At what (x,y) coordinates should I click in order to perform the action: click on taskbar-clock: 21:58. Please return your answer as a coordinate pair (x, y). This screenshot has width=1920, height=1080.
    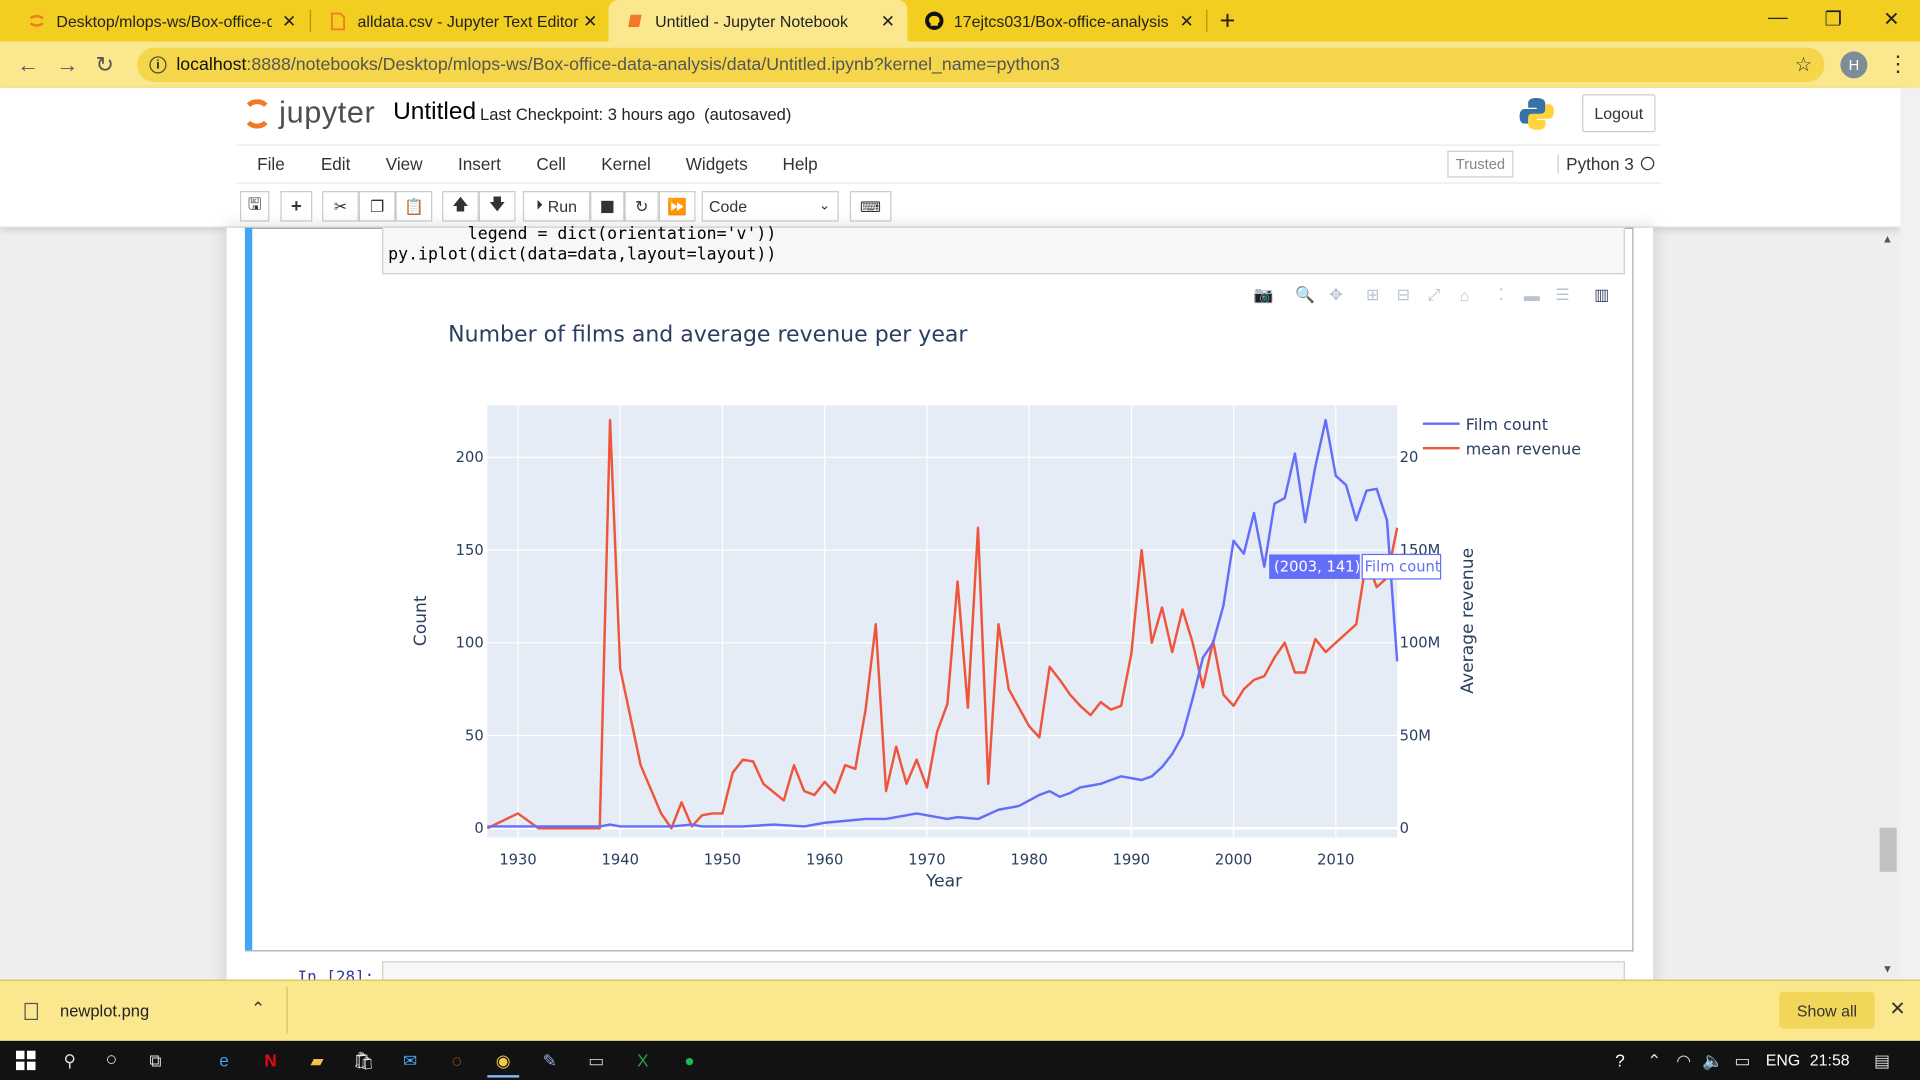
    Looking at the image, I should click on (1829, 1059).